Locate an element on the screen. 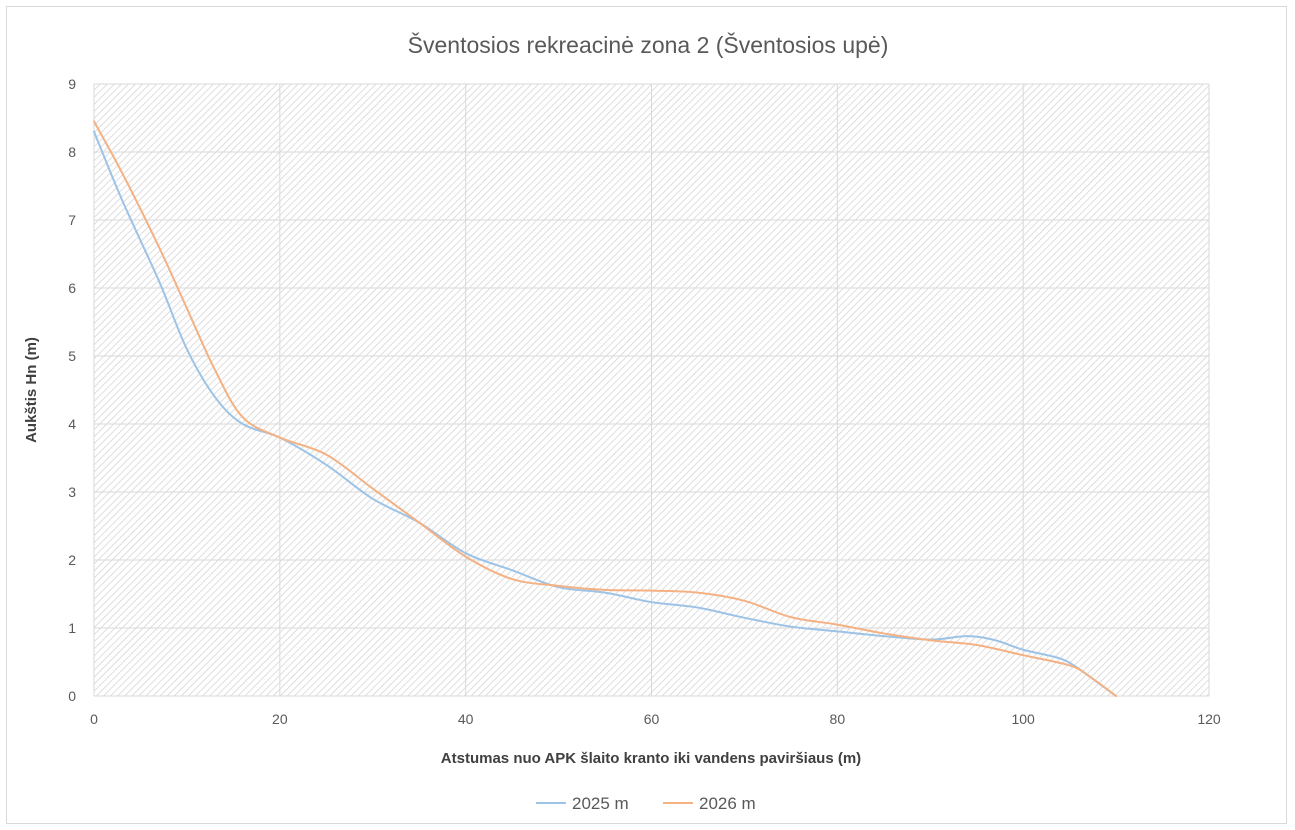 This screenshot has height=830, width=1295. y-axis-ticks: 0 1 2 3 4 5 6 7 8 9 is located at coordinates (72, 390).